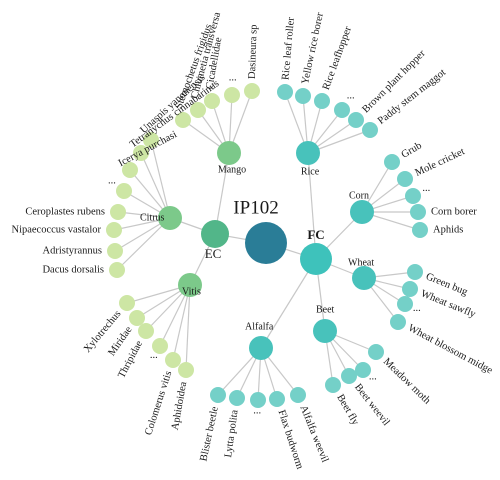 The image size is (500, 480). Describe the element at coordinates (73, 269) in the screenshot. I see `leaf-dacus-dorsalis: Dacus dorsalis` at that location.